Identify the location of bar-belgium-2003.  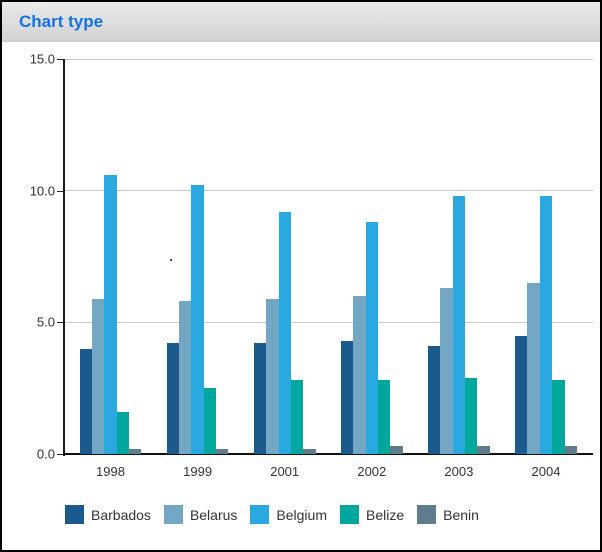
(459, 324).